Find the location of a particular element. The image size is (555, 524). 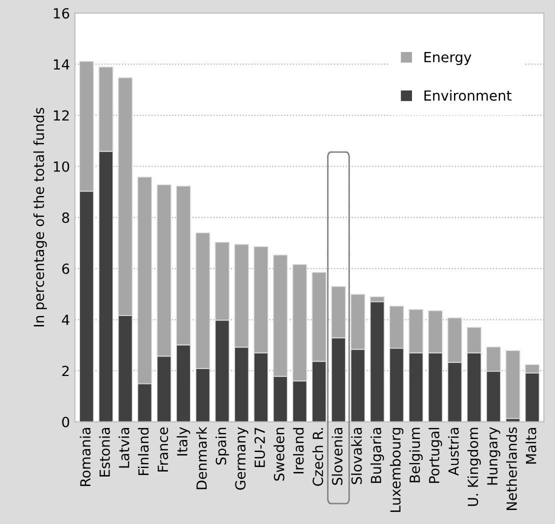

y-tick-label: 10 is located at coordinates (62, 166).